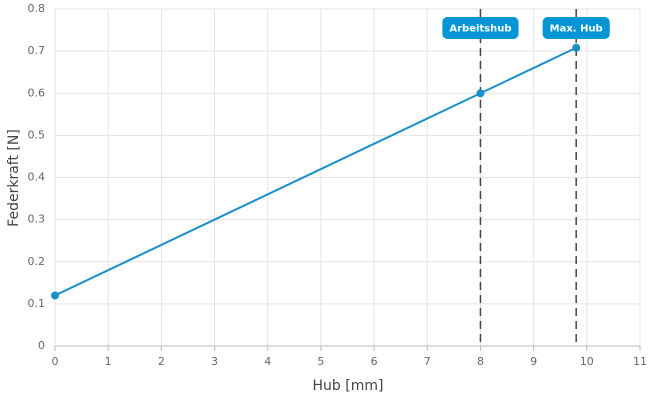  Describe the element at coordinates (37, 261) in the screenshot. I see `y-tick-label: 0.2` at that location.